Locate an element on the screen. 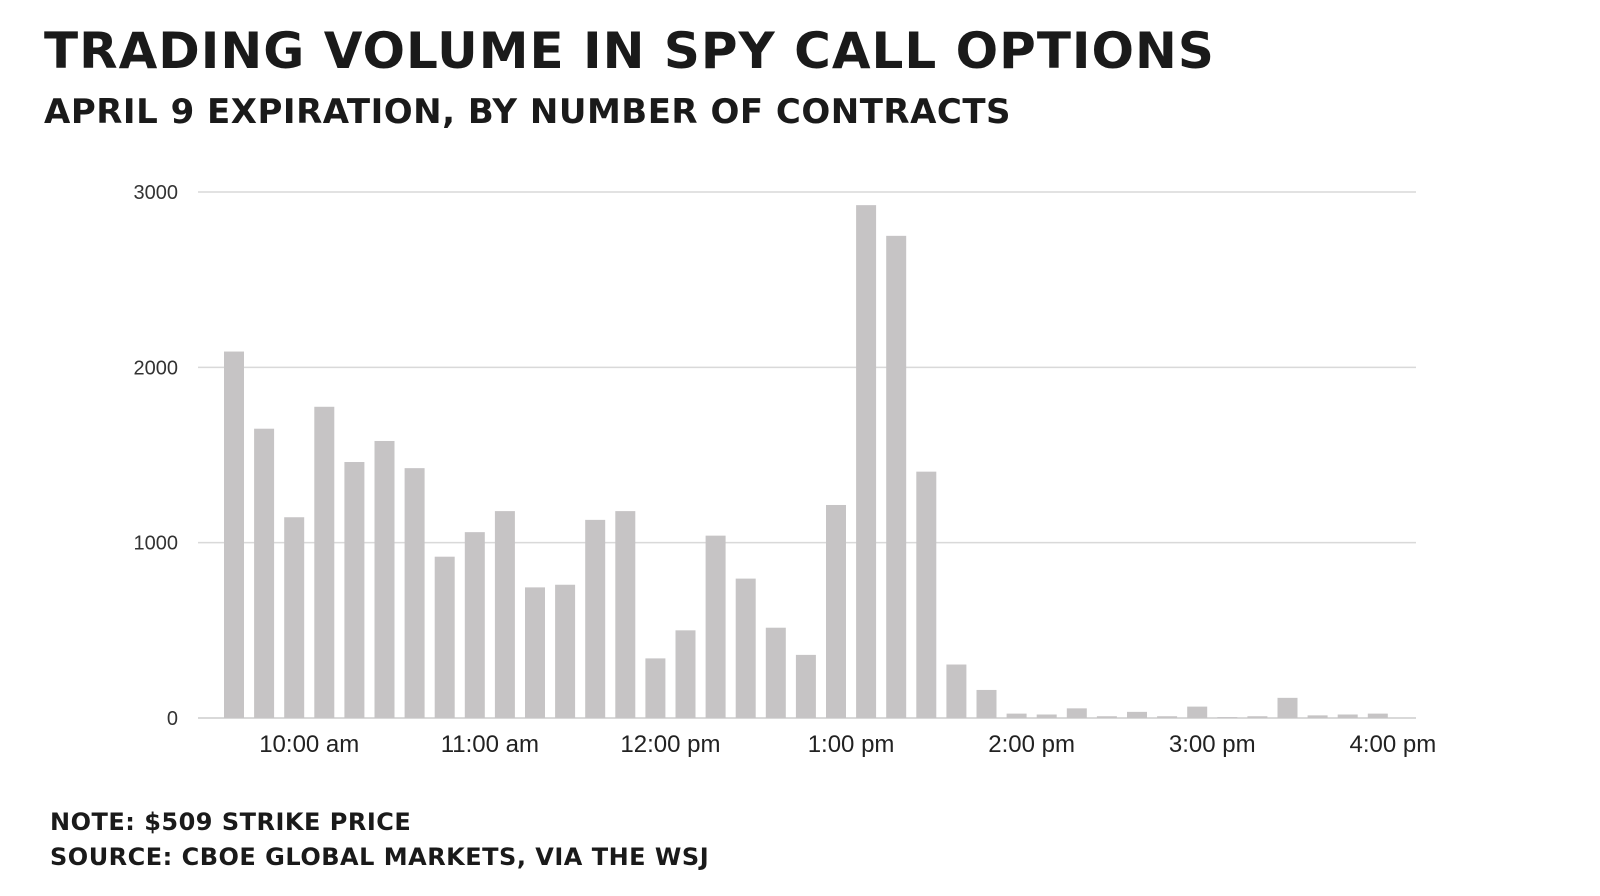  x-tick-label: 4:00 pm is located at coordinates (1392, 744).